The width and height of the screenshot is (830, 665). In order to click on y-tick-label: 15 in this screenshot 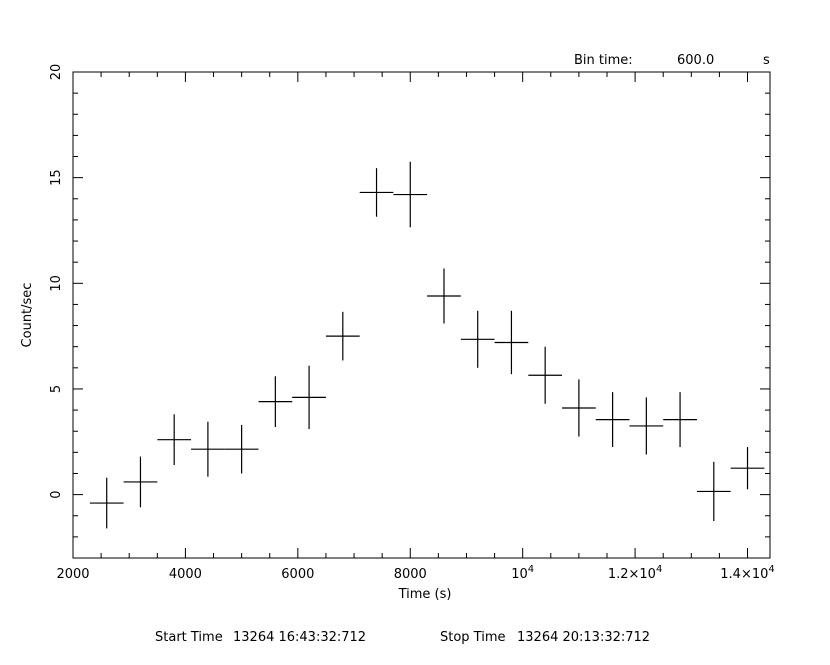, I will do `click(56, 177)`.